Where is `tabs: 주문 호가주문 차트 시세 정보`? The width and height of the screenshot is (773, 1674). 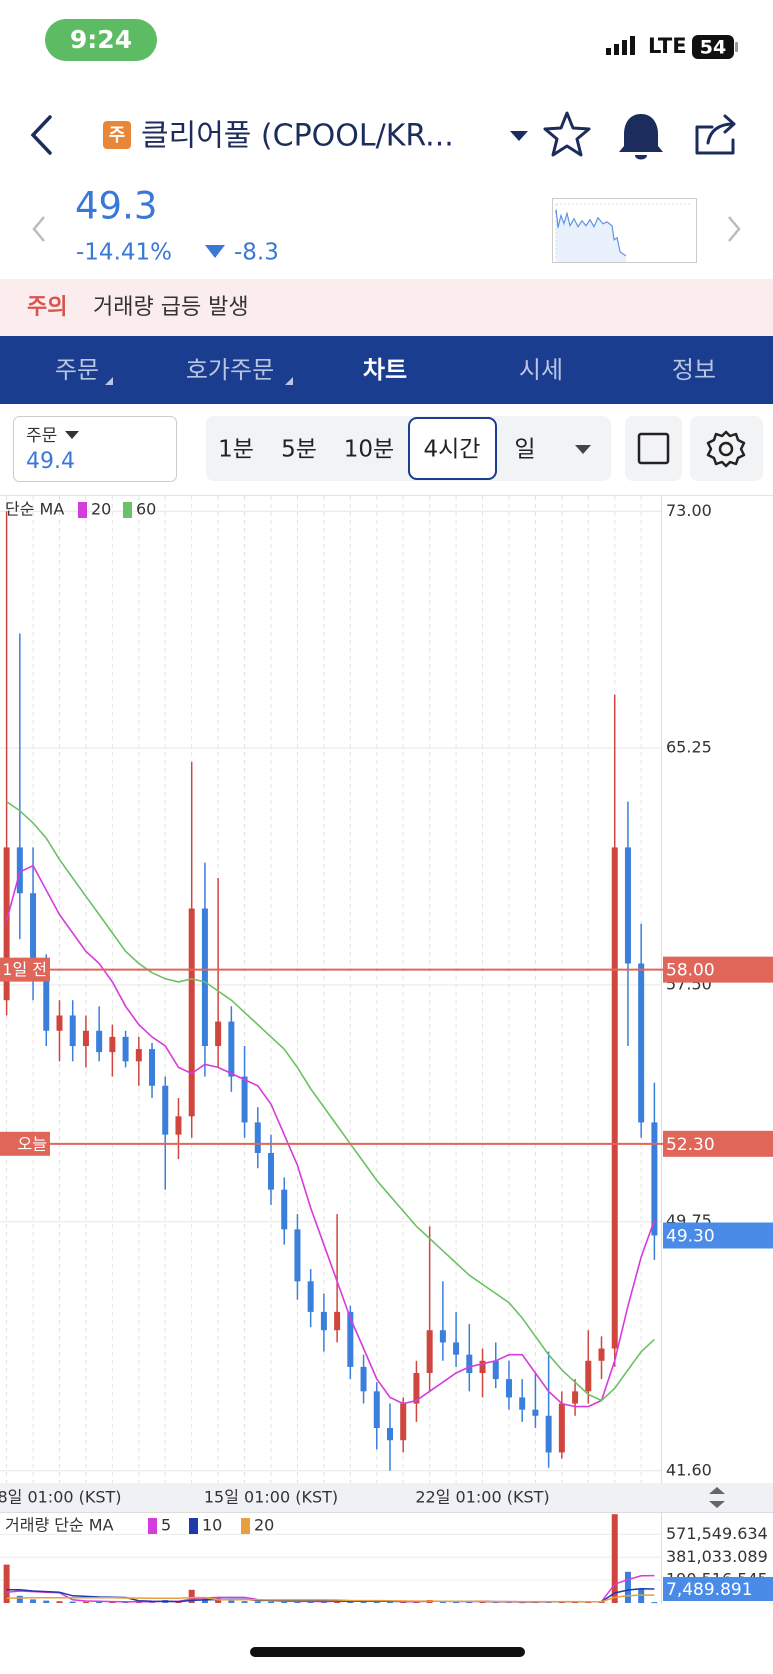 tabs: 주문 호가주문 차트 시세 정보 is located at coordinates (385, 370).